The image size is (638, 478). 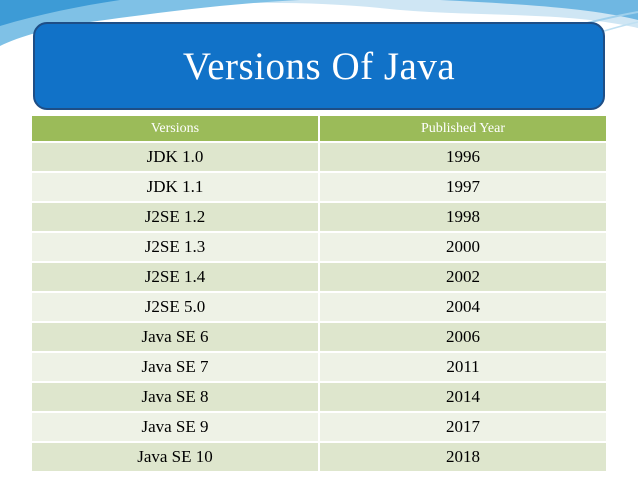 What do you see at coordinates (462, 426) in the screenshot?
I see `year-cell: 2017` at bounding box center [462, 426].